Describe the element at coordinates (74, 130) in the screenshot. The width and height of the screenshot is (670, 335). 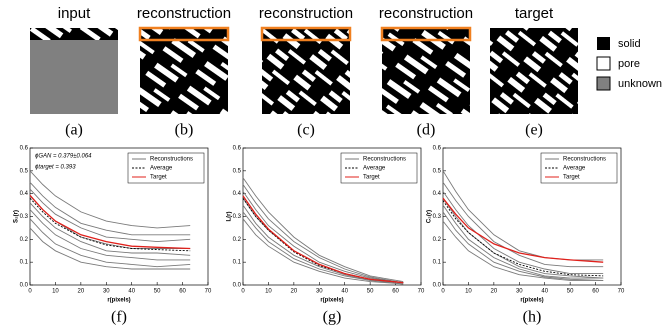
I see `panel-caption: (a)` at that location.